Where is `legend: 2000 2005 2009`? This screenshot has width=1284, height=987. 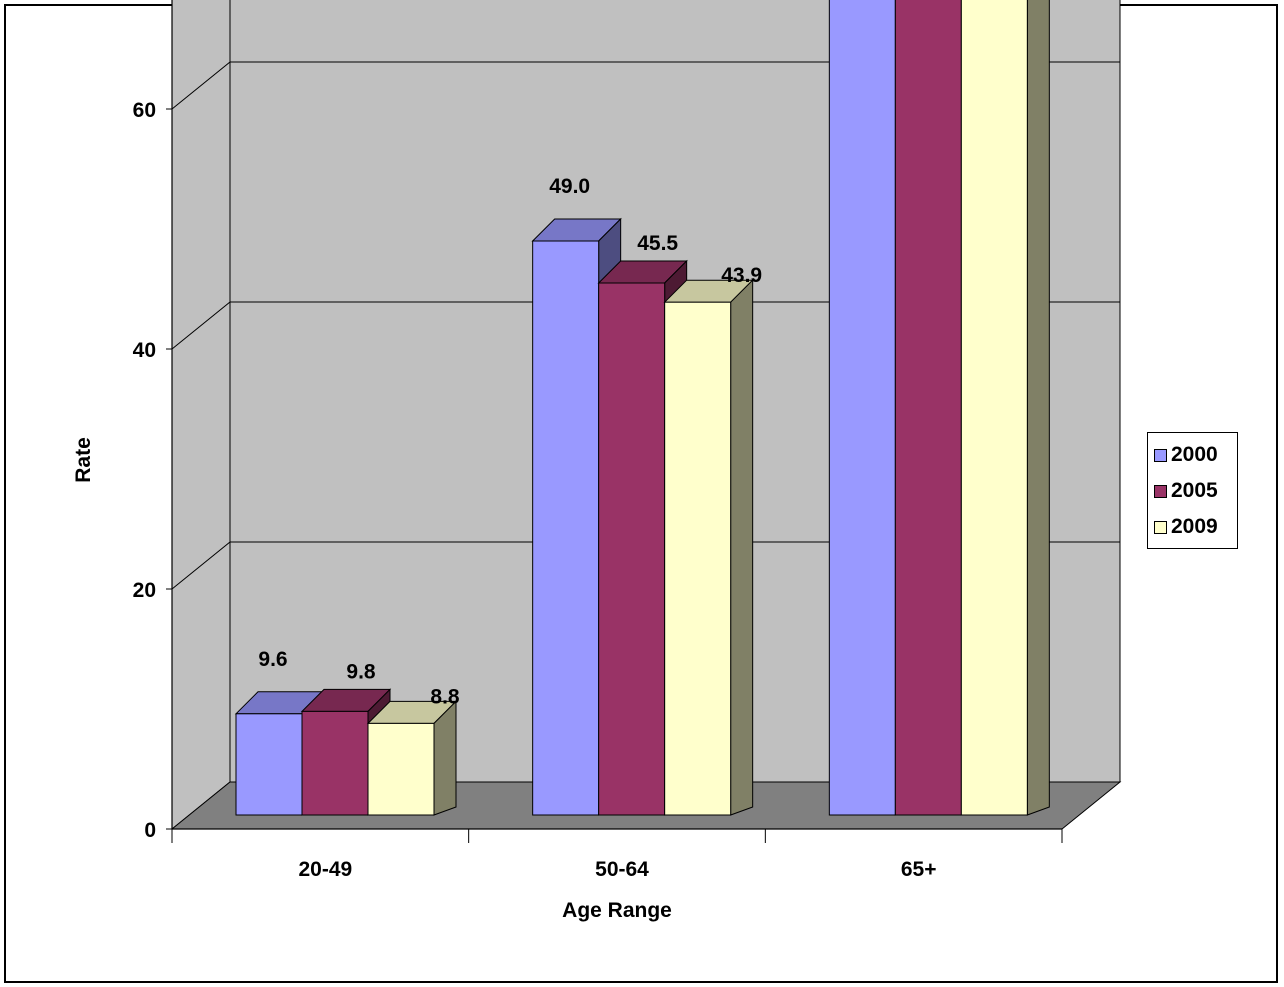 legend: 2000 2005 2009 is located at coordinates (1192, 490).